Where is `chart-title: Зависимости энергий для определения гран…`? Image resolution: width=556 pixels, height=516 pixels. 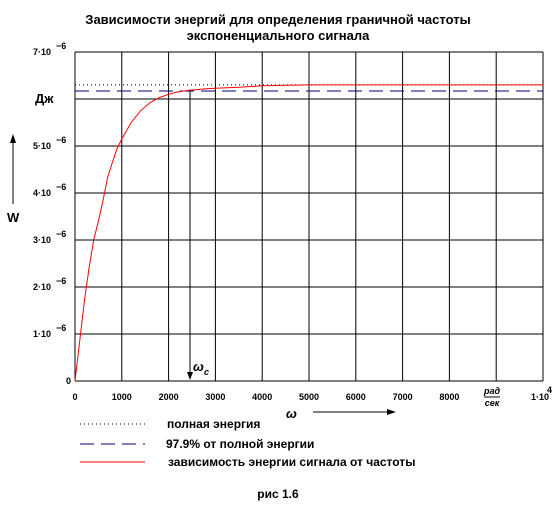
chart-title: Зависимости энергий для определения гран… is located at coordinates (278, 28).